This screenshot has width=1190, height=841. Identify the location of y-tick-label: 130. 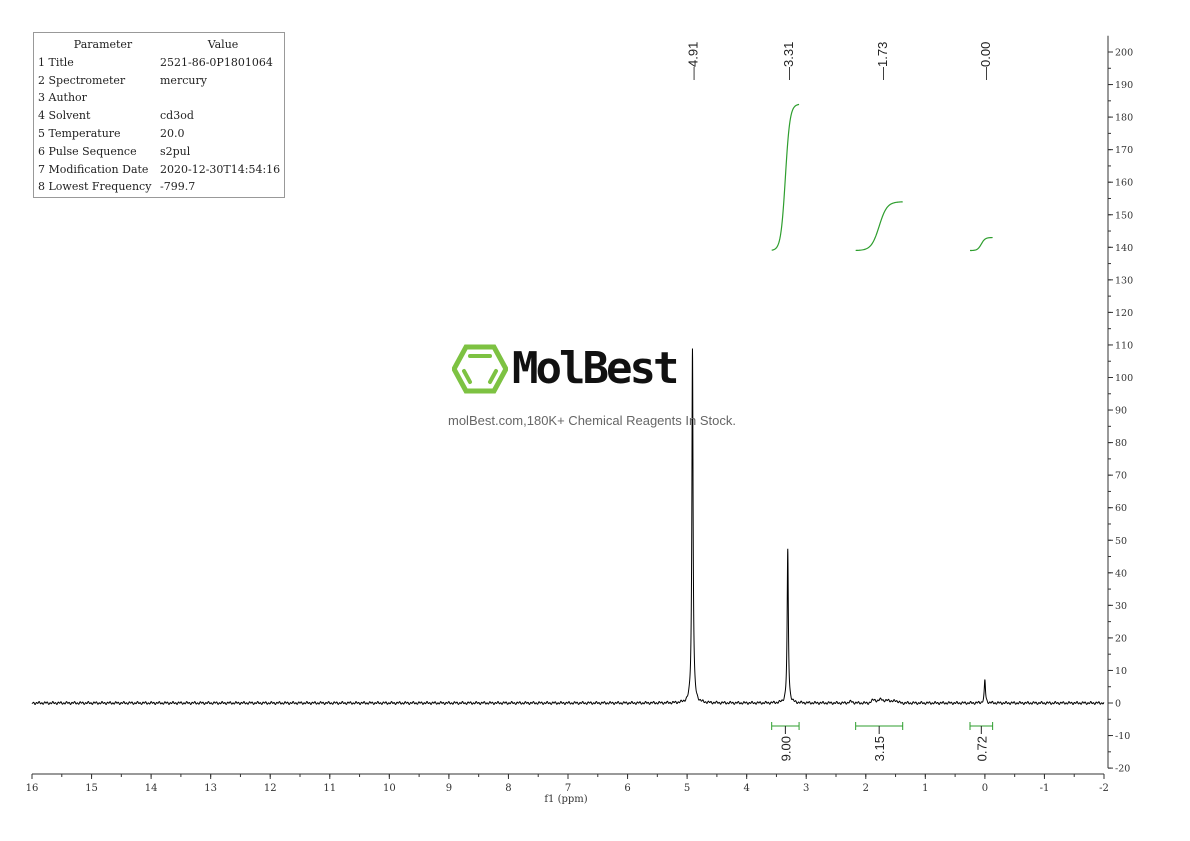
(1124, 280).